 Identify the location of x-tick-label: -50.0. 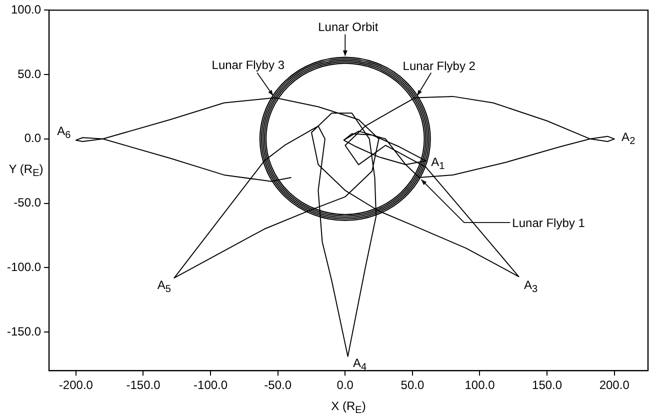
(278, 385).